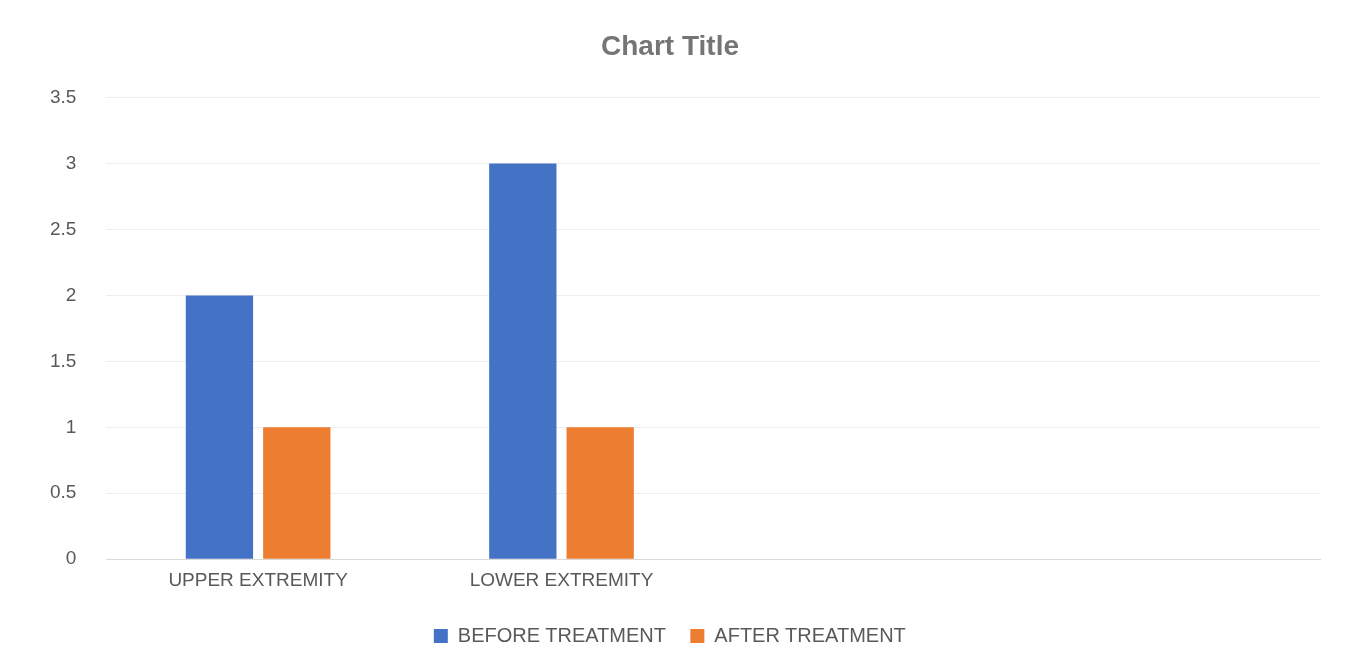 This screenshot has width=1356, height=670. Describe the element at coordinates (561, 579) in the screenshot. I see `x-tick-label: LOWER EXTREMITY` at that location.